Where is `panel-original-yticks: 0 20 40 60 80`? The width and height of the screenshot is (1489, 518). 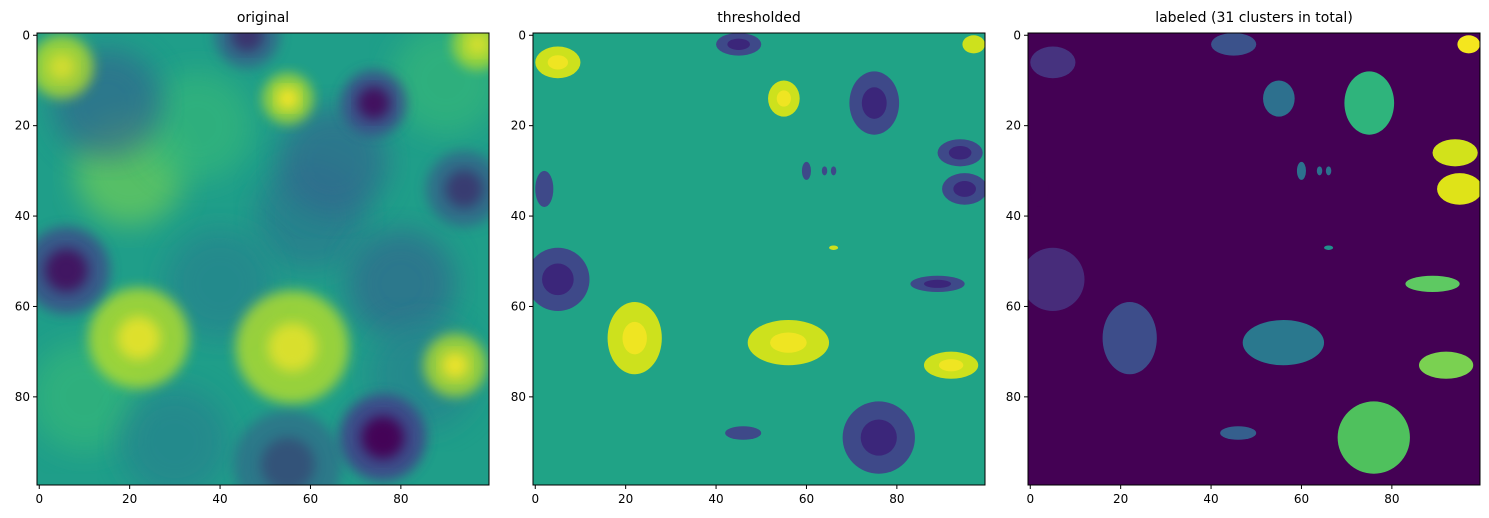 panel-original-yticks: 0 20 40 60 80 is located at coordinates (26, 216).